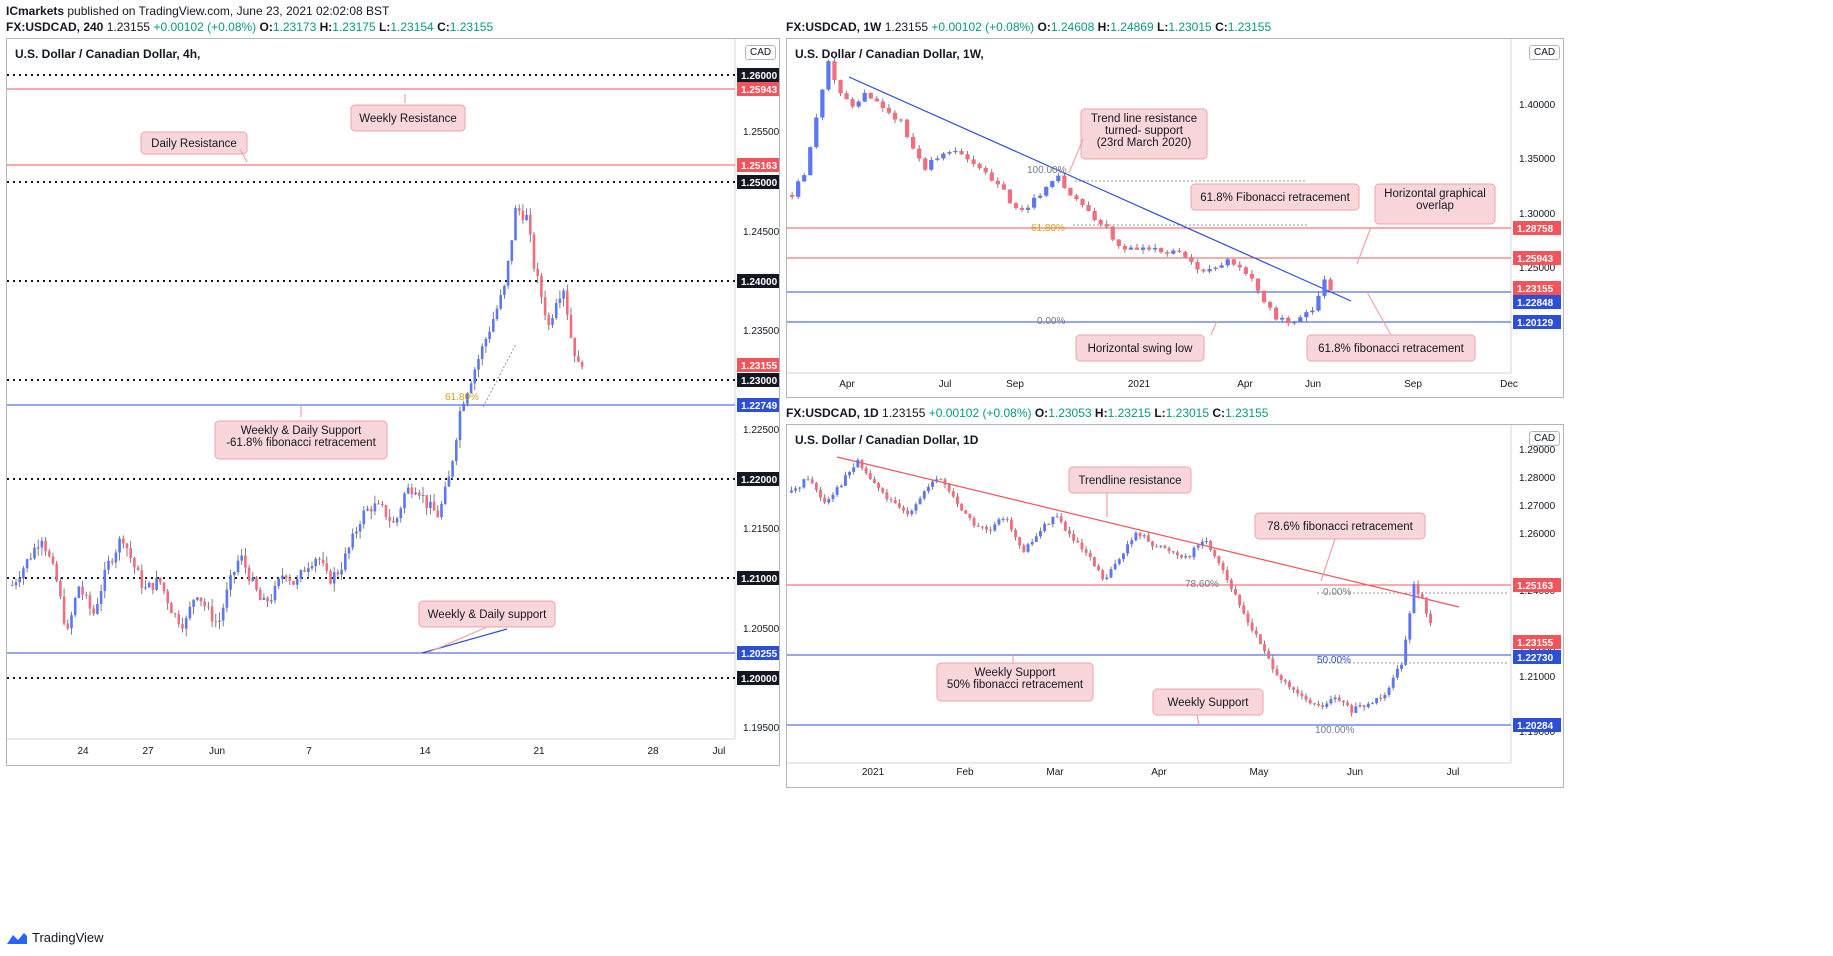 This screenshot has width=1833, height=956. What do you see at coordinates (1545, 438) in the screenshot?
I see `d1-currency: CAD` at bounding box center [1545, 438].